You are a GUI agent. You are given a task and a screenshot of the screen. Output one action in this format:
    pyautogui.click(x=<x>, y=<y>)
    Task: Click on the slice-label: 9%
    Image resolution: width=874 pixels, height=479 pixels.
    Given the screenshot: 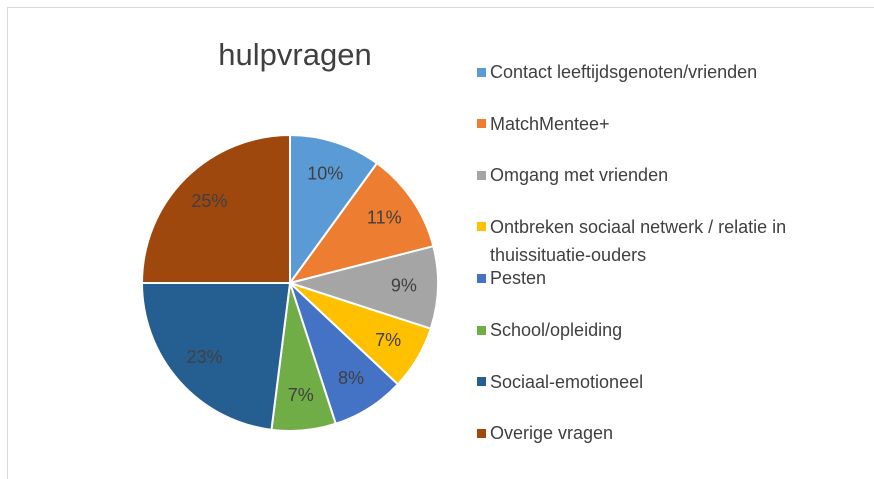 What is the action you would take?
    pyautogui.click(x=404, y=285)
    